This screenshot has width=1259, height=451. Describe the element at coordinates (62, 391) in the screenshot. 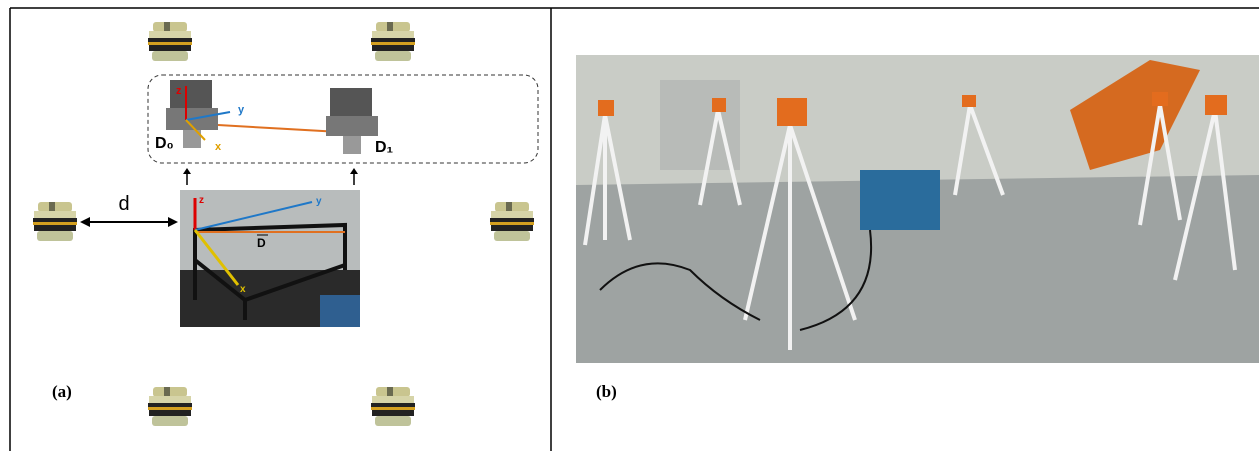

I see `panel-label: (a)` at that location.